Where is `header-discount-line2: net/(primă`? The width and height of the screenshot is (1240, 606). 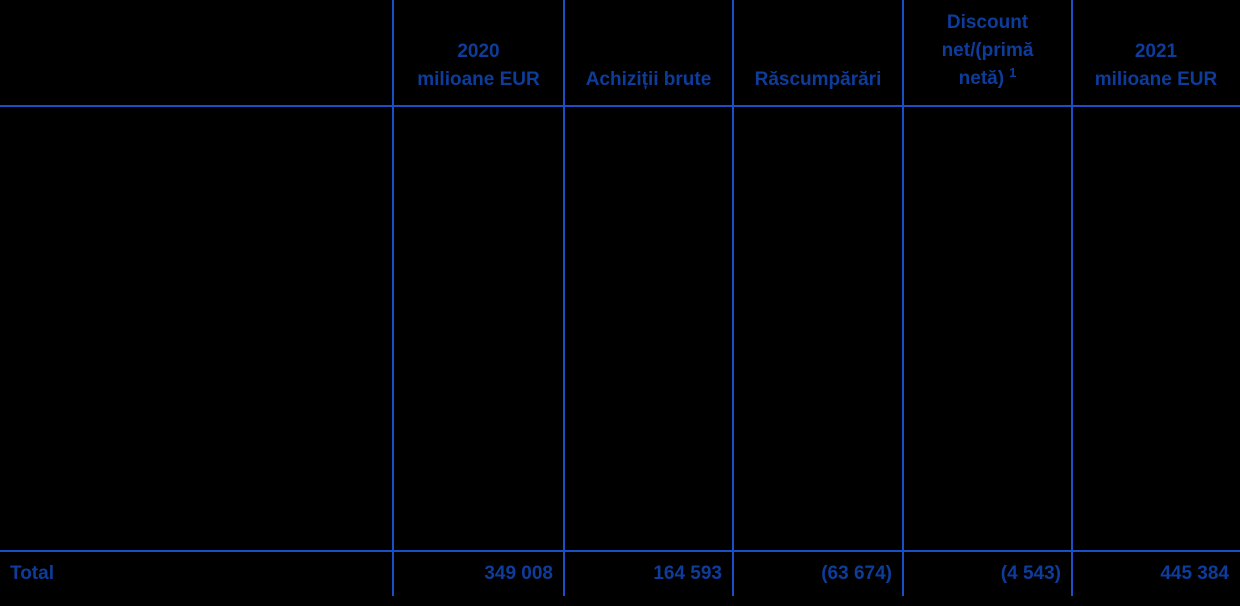
header-discount-line2: net/(primă is located at coordinates (987, 50).